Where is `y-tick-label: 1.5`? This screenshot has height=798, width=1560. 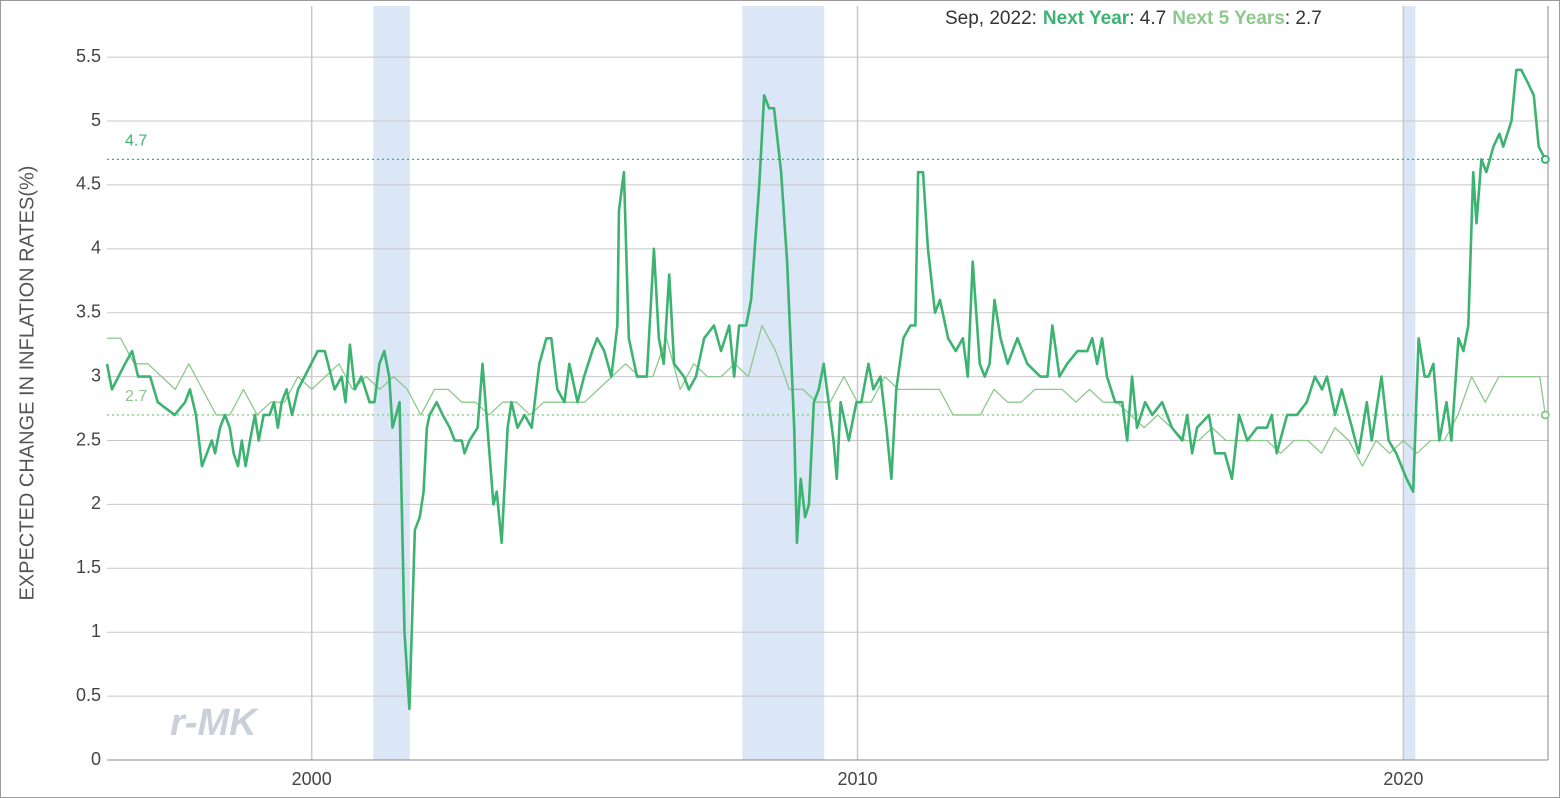 y-tick-label: 1.5 is located at coordinates (88, 567).